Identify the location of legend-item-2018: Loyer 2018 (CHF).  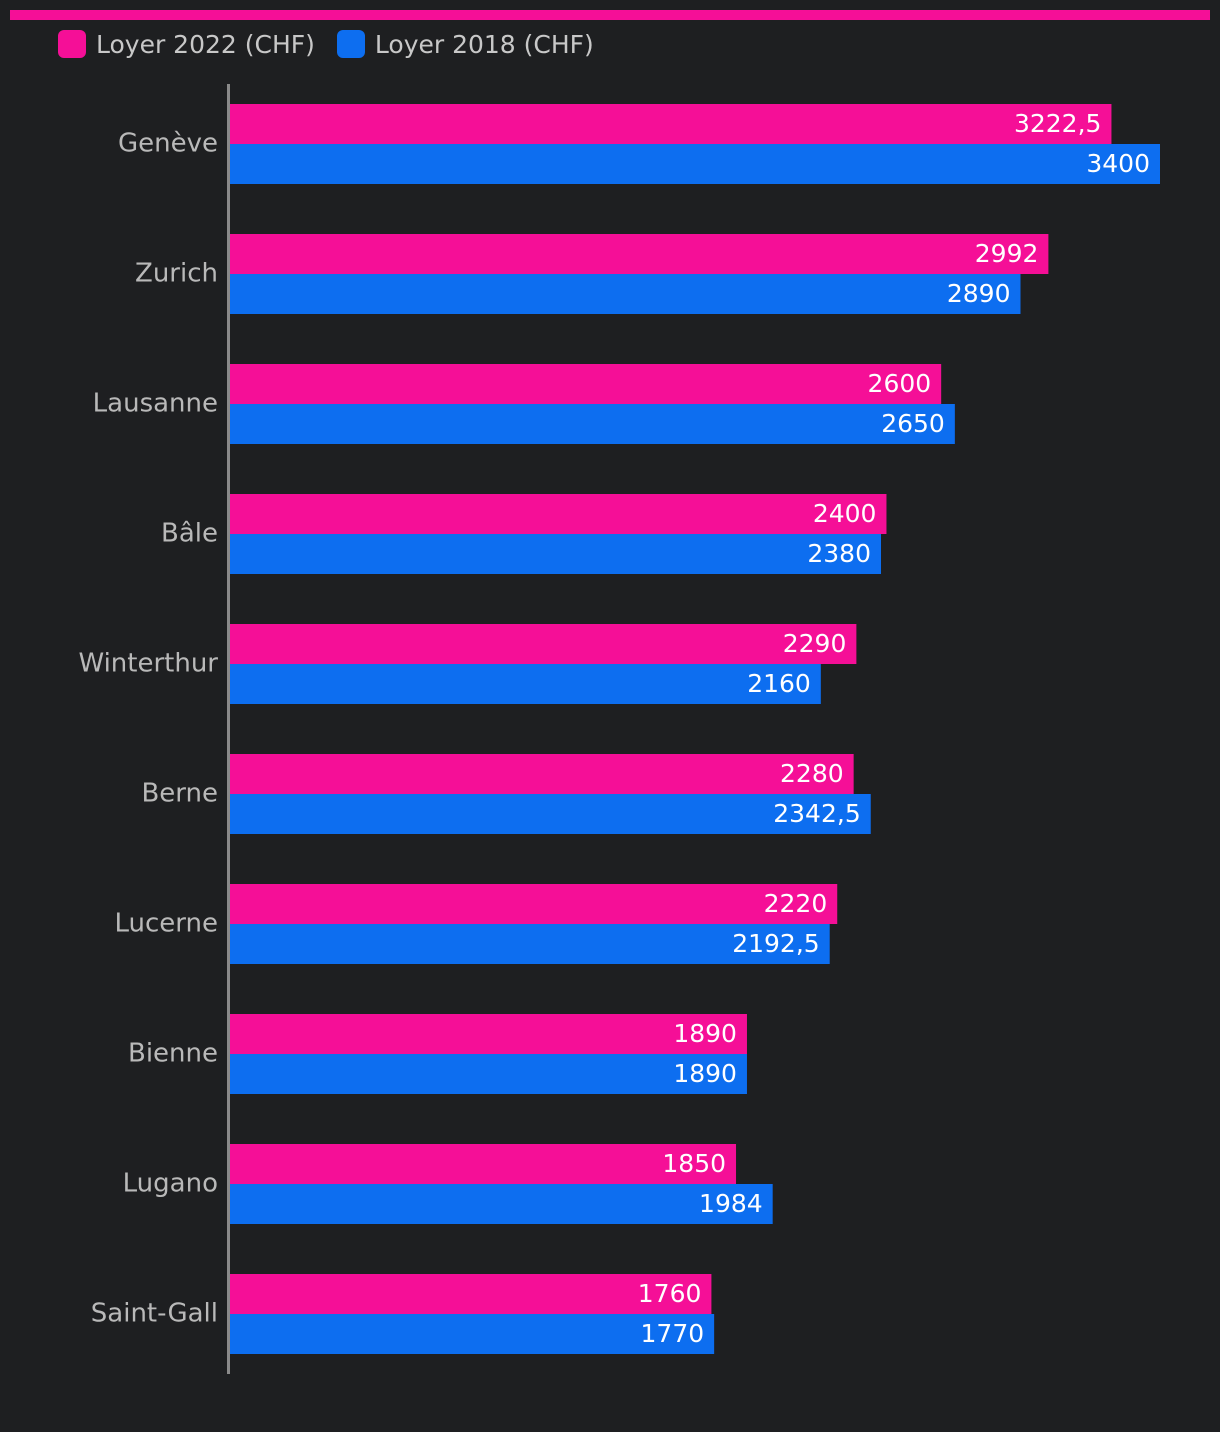
(465, 44).